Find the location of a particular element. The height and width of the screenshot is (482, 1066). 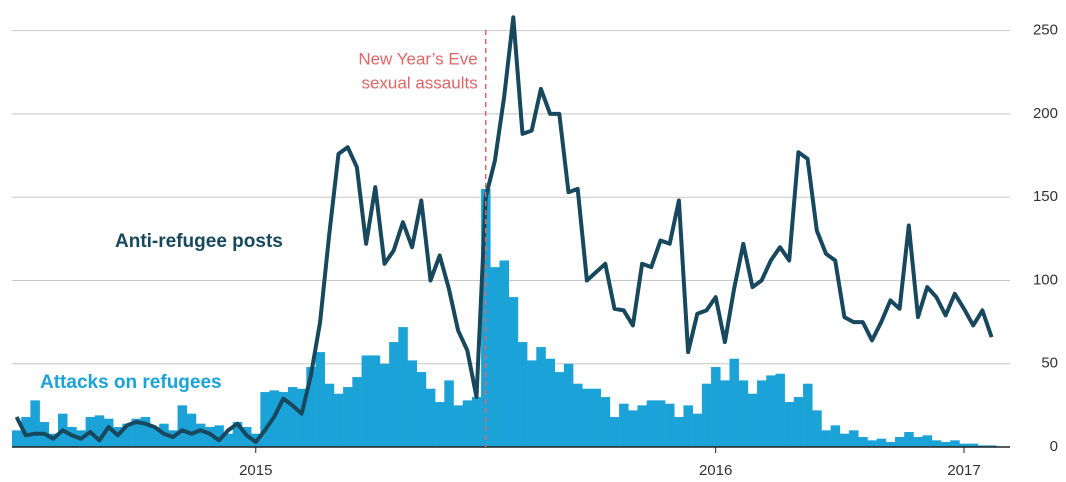

x-tick-label: 2017 is located at coordinates (963, 470).